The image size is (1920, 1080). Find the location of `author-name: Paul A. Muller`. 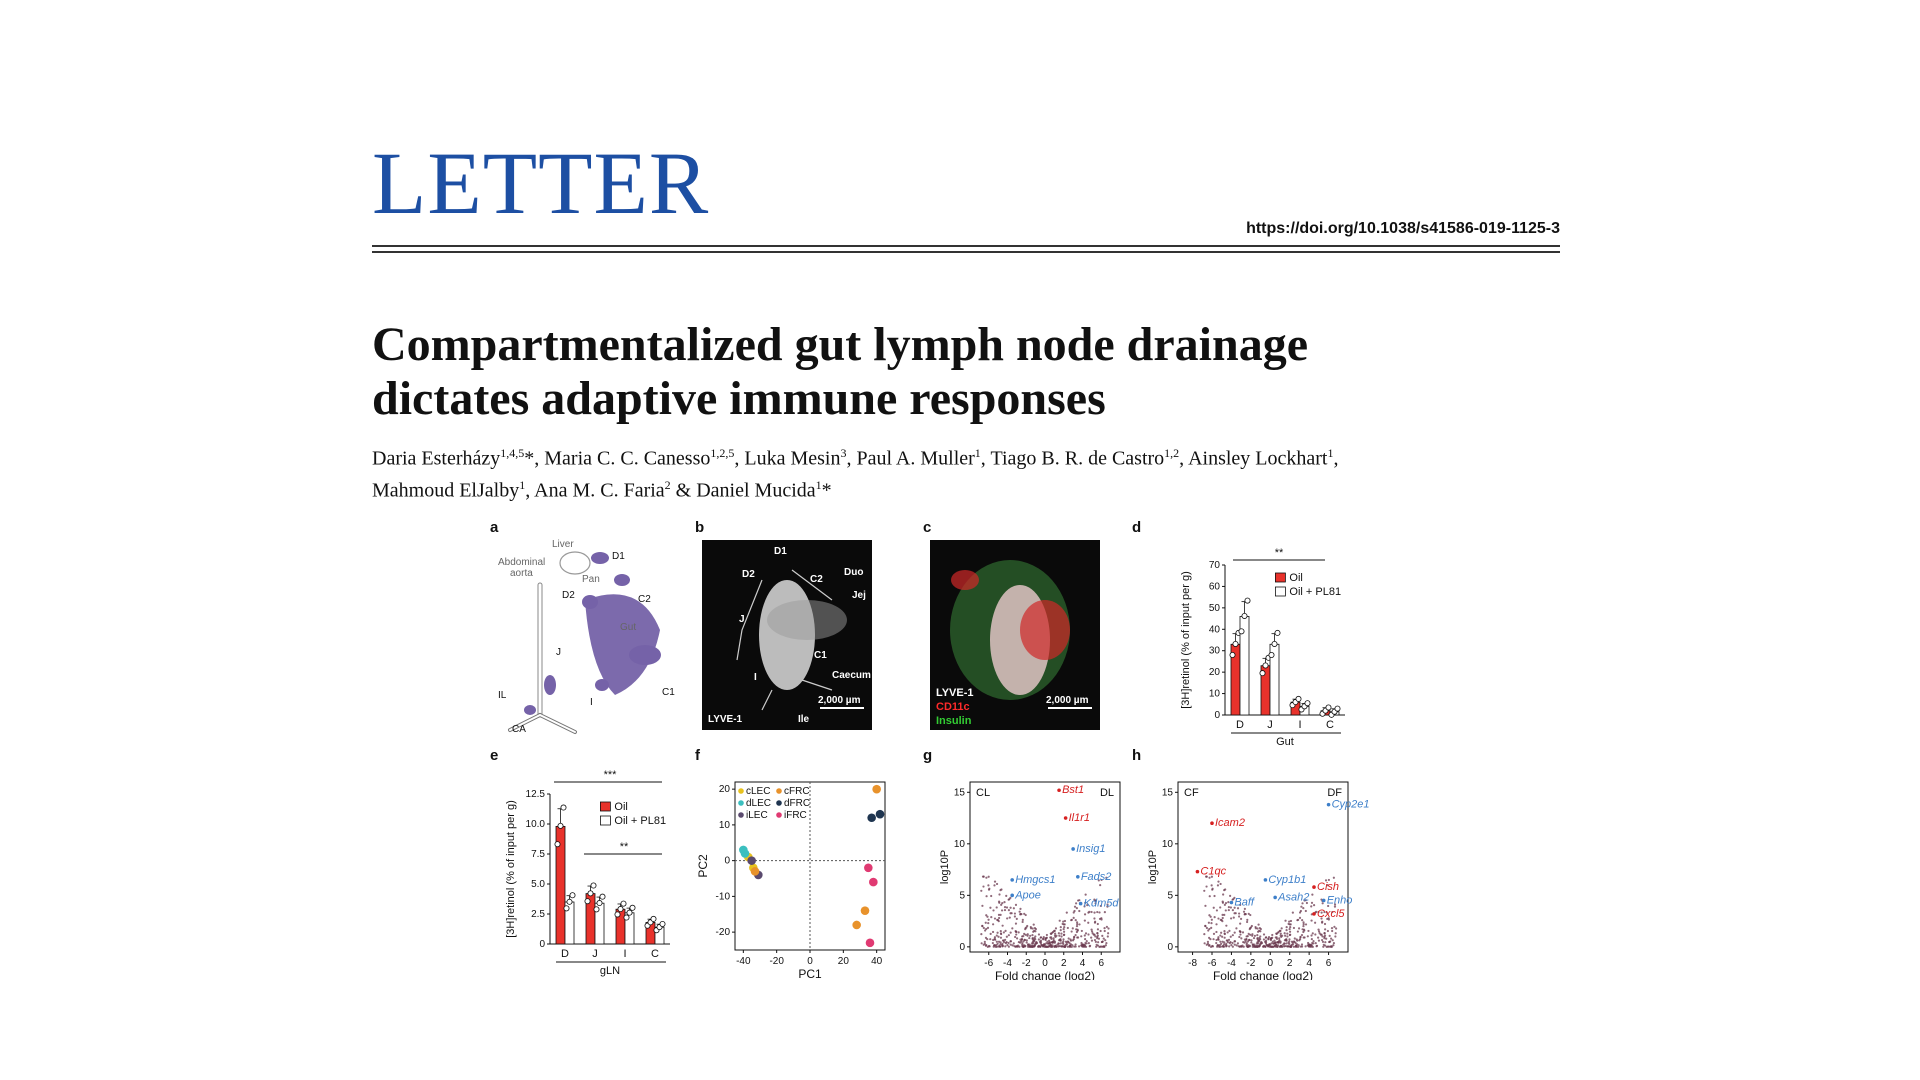

author-name: Paul A. Muller is located at coordinates (915, 458).